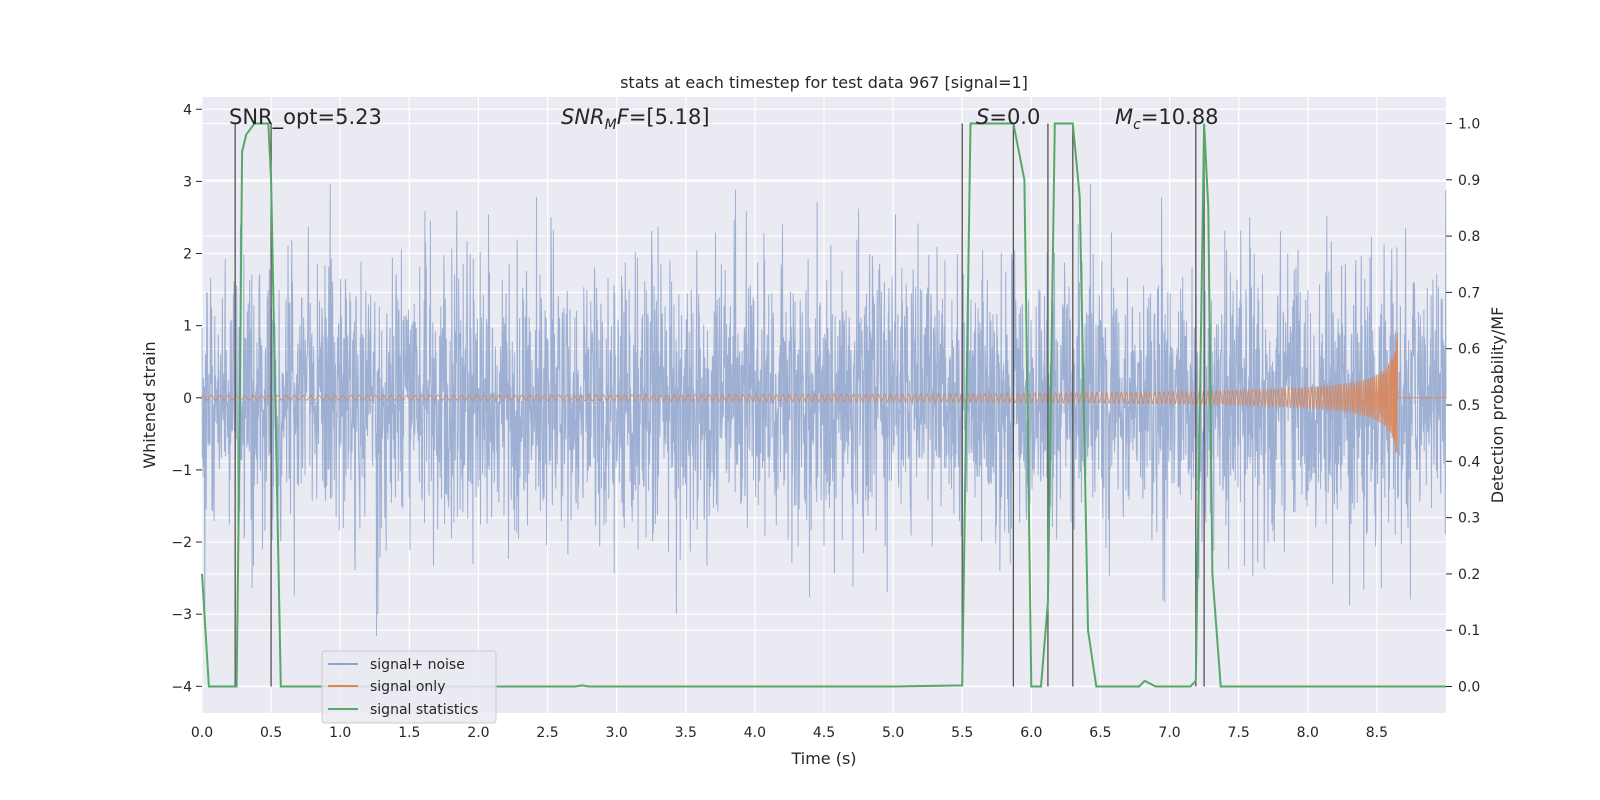 The height and width of the screenshot is (800, 1600). What do you see at coordinates (1469, 688) in the screenshot?
I see `y-right-tick-label: 0.0` at bounding box center [1469, 688].